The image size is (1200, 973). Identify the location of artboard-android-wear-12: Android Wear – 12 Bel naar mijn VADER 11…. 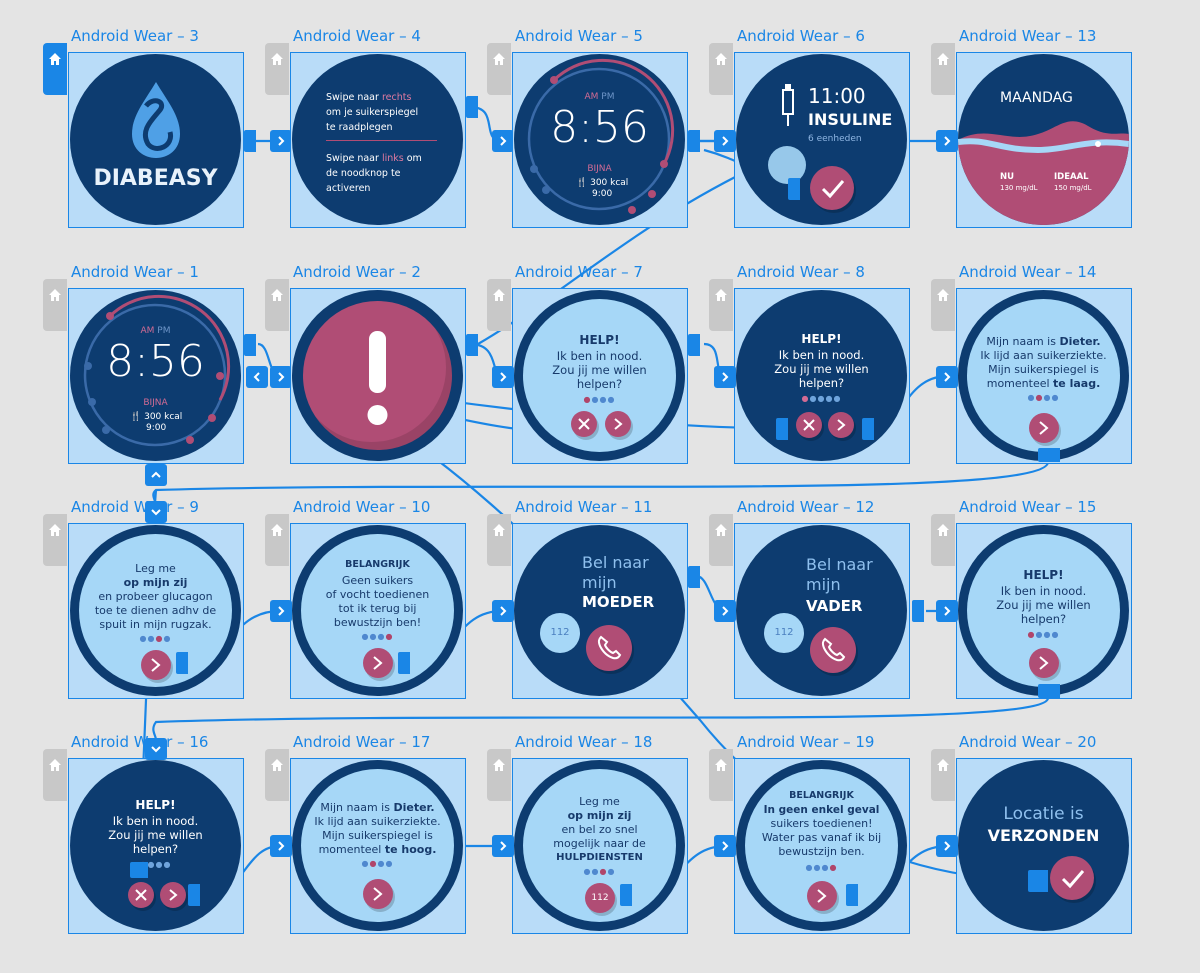
(809, 598).